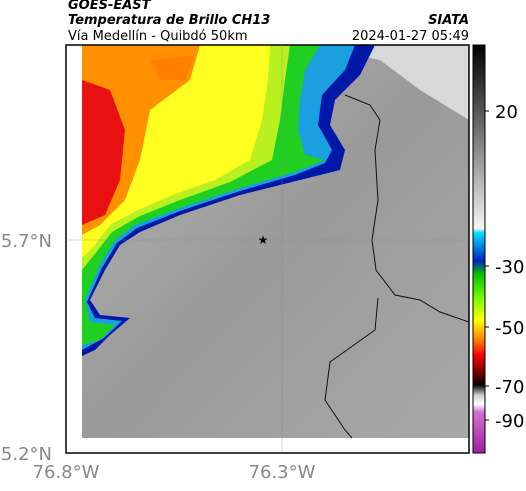  I want to click on satellite: GOES-EAST, so click(110, 6).